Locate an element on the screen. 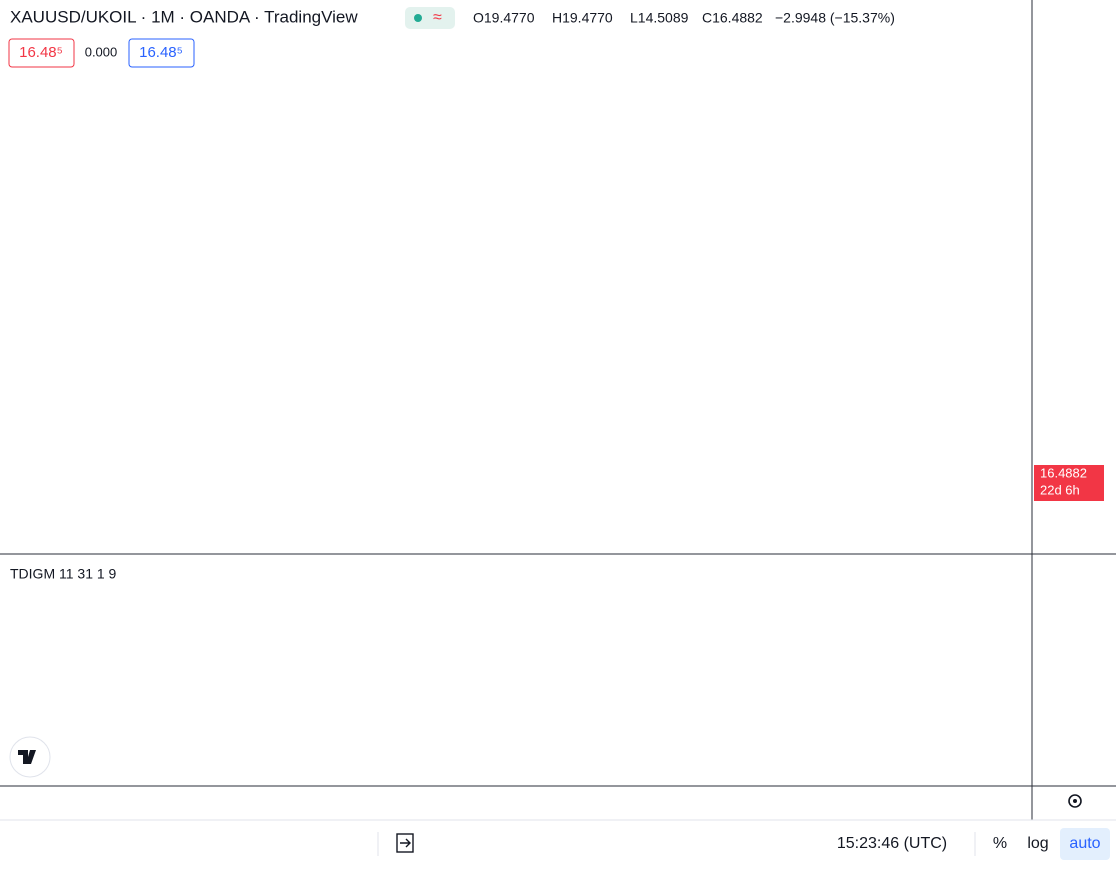 The width and height of the screenshot is (1116, 872). legend-change: −2.9948 (−15.37%) is located at coordinates (835, 18).